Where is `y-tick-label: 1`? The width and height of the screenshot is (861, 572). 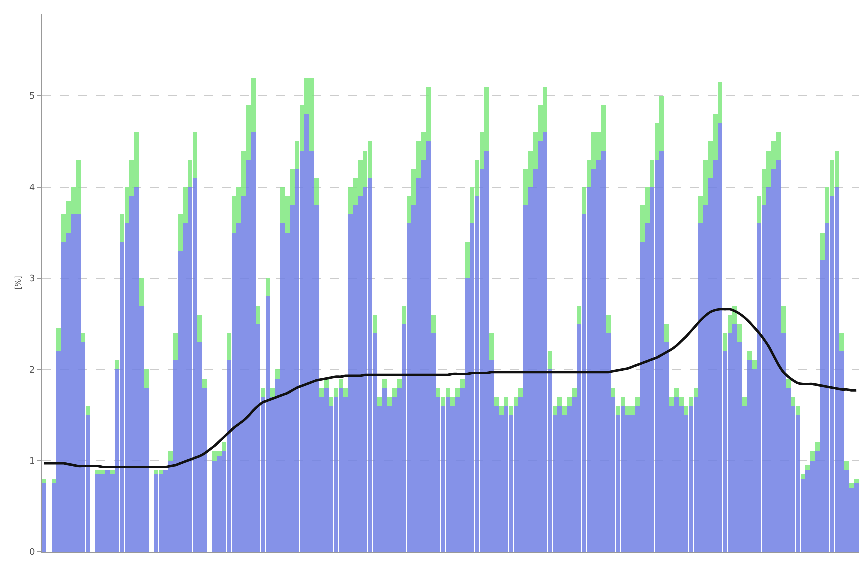 y-tick-label: 1 is located at coordinates (32, 461).